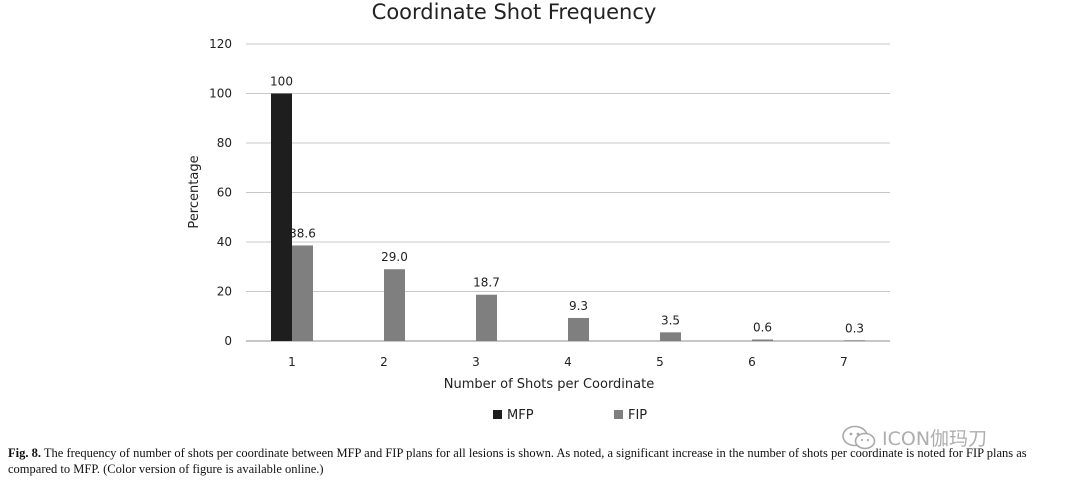  Describe the element at coordinates (194, 191) in the screenshot. I see `y-axis-title: Percentage` at that location.